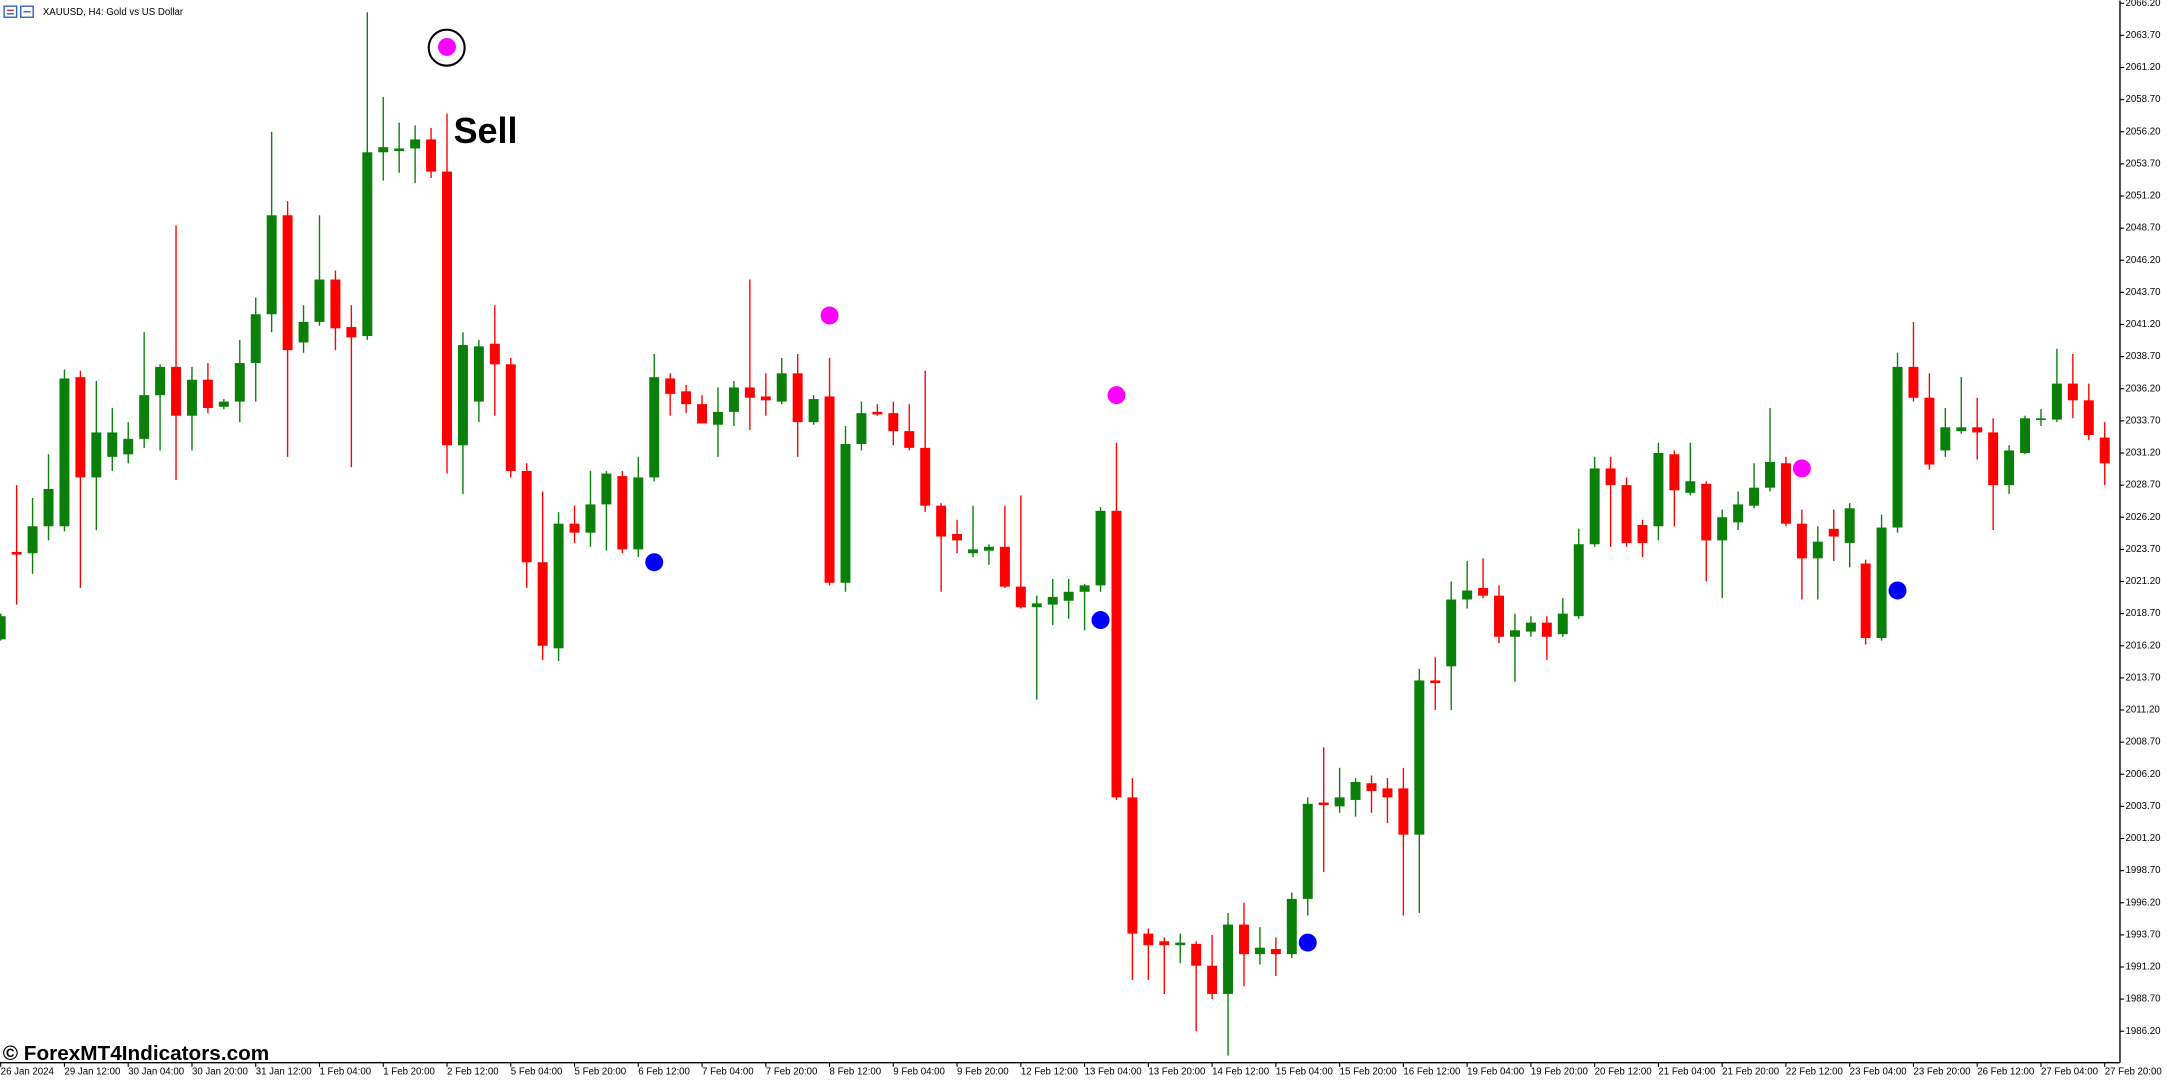 The height and width of the screenshot is (1080, 2167). I want to click on x-tick-label: 12 Feb 12:00, so click(1049, 1071).